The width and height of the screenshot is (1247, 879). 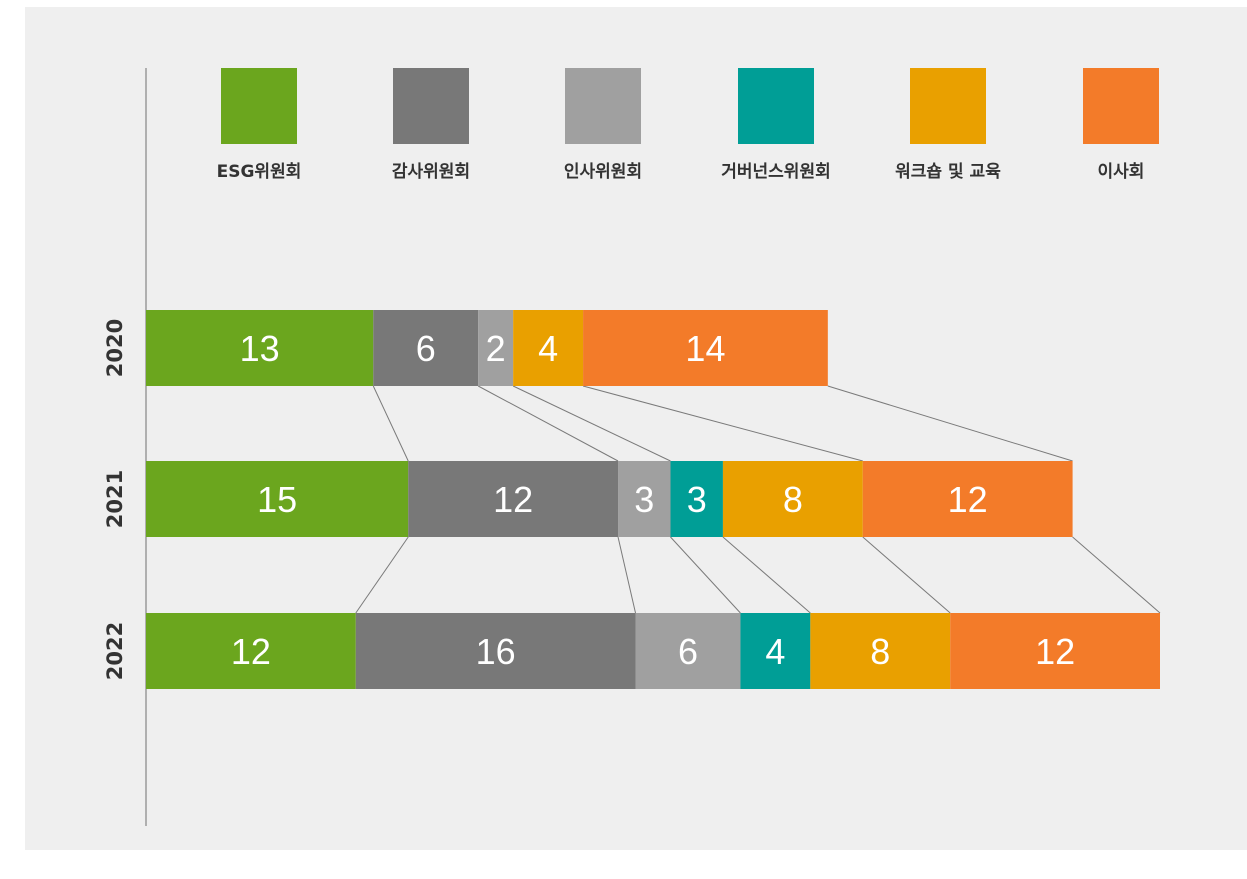 I want to click on value-label: 2, so click(x=496, y=348).